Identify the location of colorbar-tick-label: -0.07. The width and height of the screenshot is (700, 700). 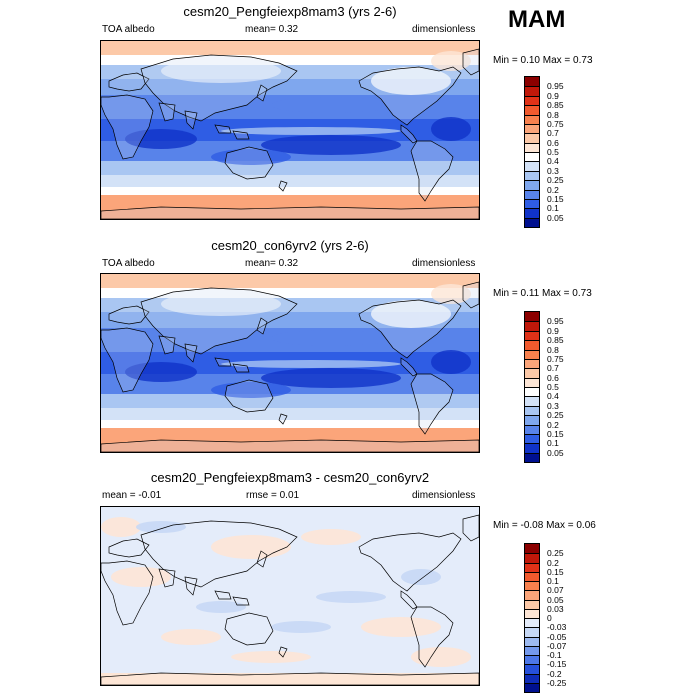
(557, 645).